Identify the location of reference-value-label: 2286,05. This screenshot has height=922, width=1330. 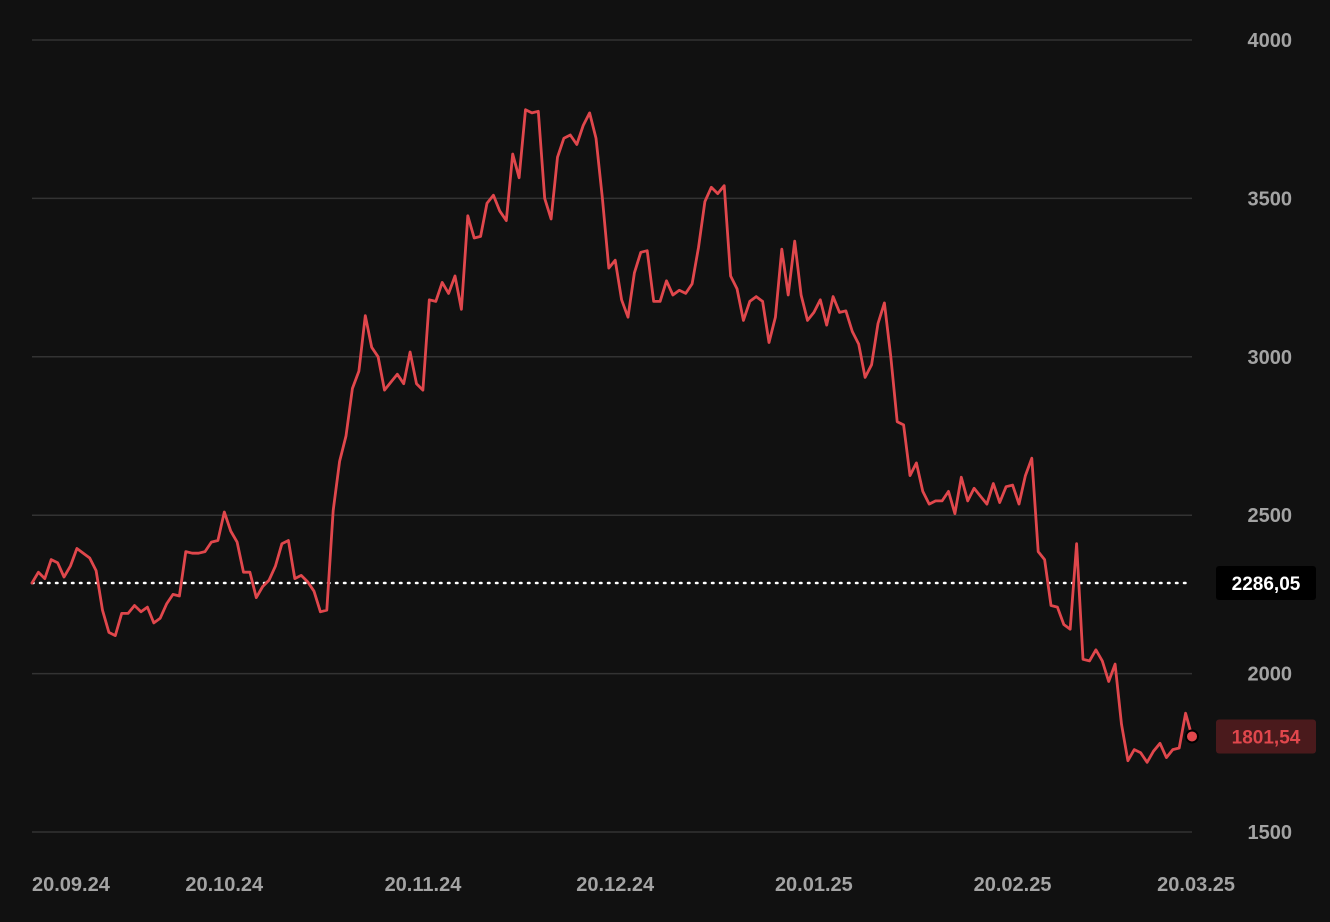
(1266, 584).